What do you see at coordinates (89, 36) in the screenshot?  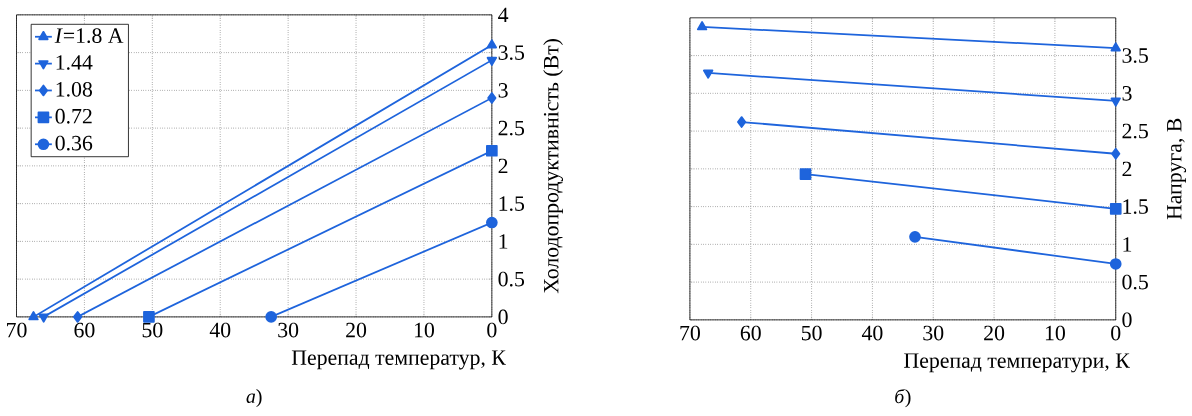 I see `legend-label: I=1.8 А` at bounding box center [89, 36].